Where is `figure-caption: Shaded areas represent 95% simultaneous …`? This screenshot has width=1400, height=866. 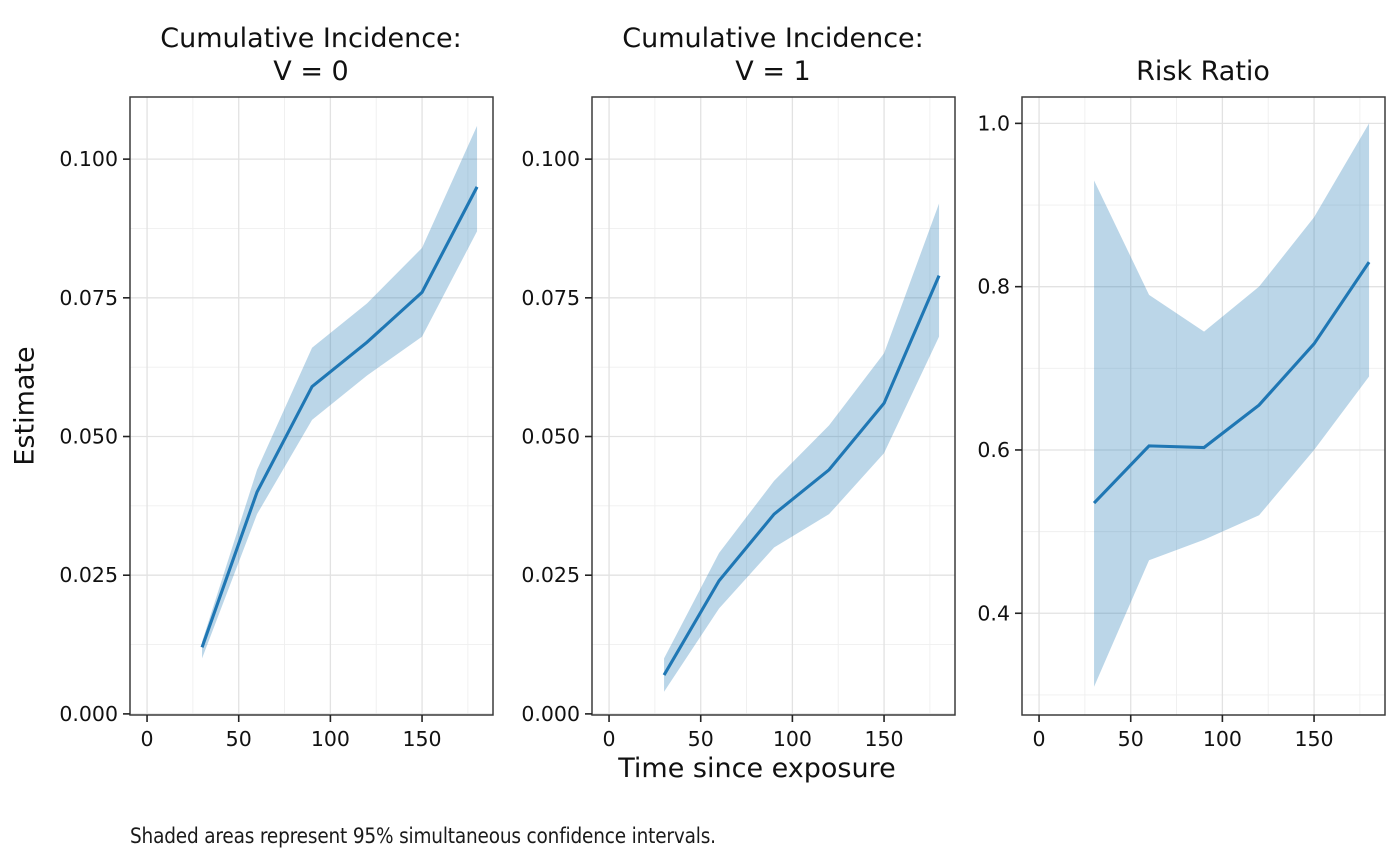 figure-caption: Shaded areas represent 95% simultaneous … is located at coordinates (423, 836).